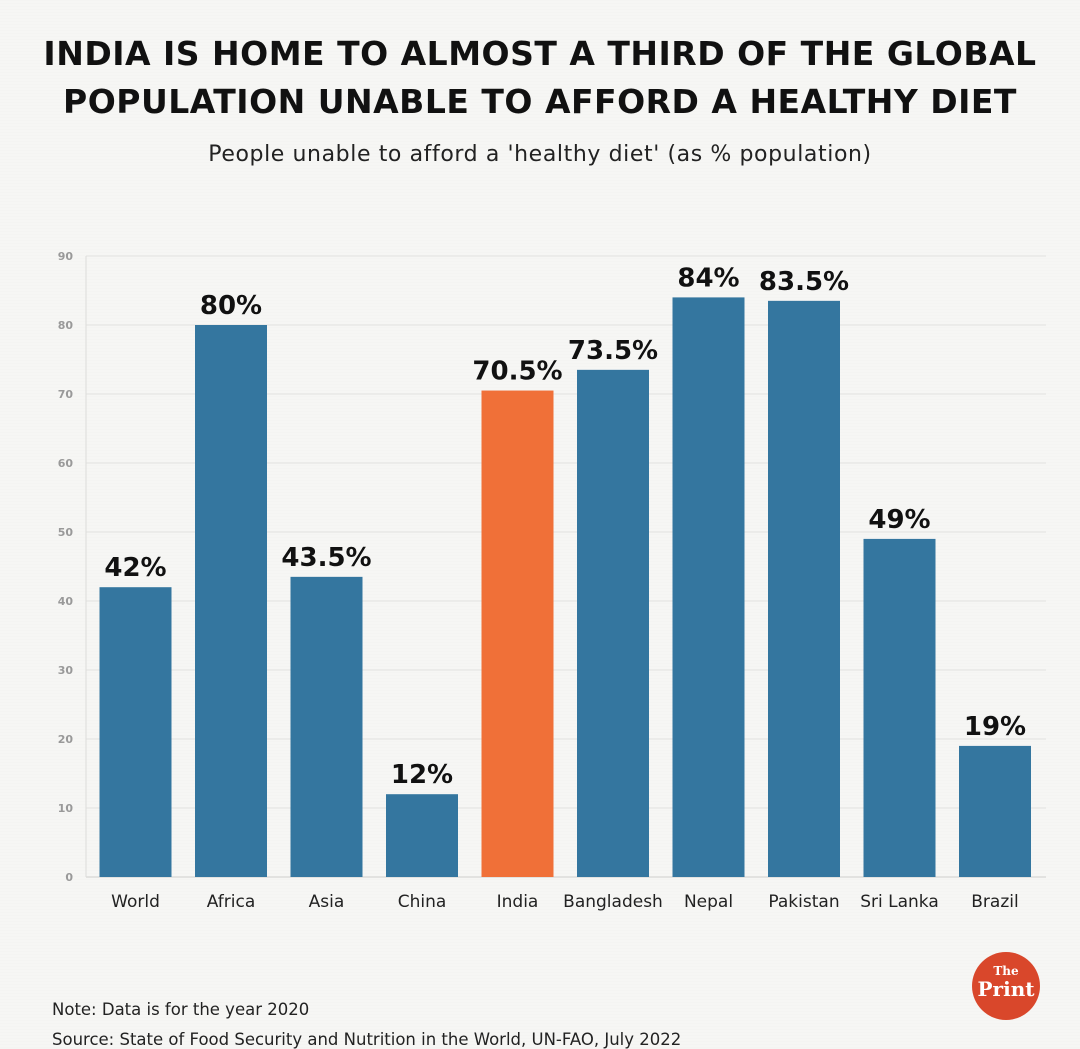  I want to click on x-tick-label: Brazil, so click(994, 902).